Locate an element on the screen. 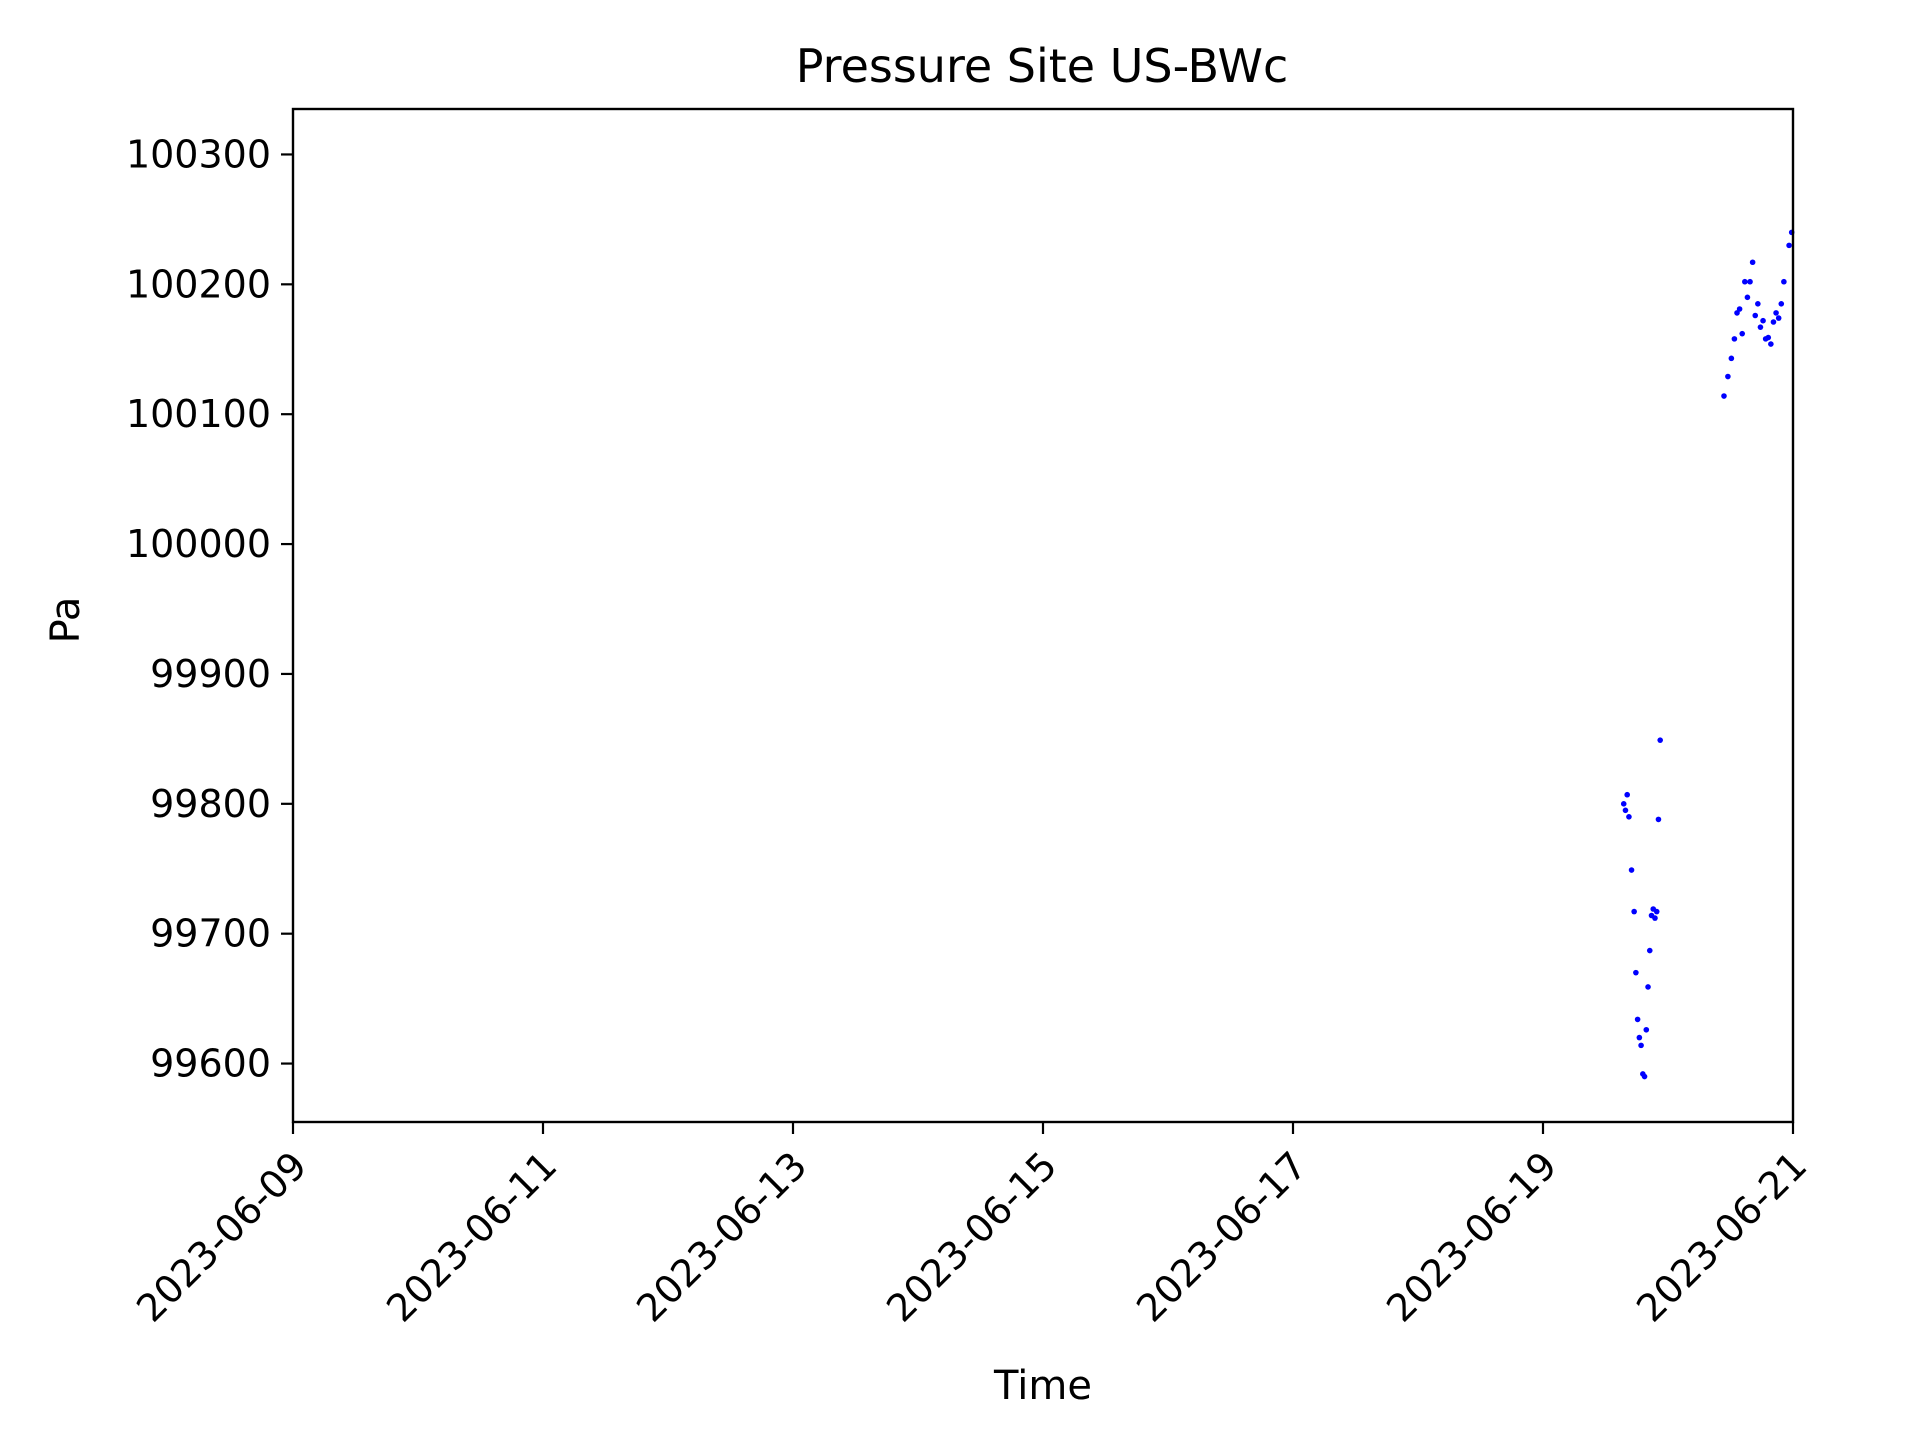 This screenshot has height=1440, width=1920. x-axis-label: Time is located at coordinates (1042, 1386).